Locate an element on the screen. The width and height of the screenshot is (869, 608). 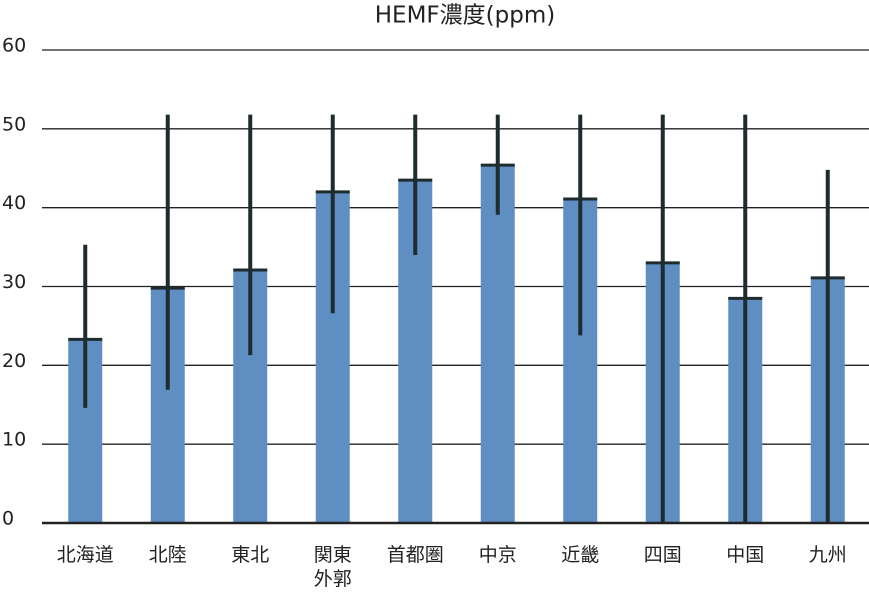
bar is located at coordinates (497, 344).